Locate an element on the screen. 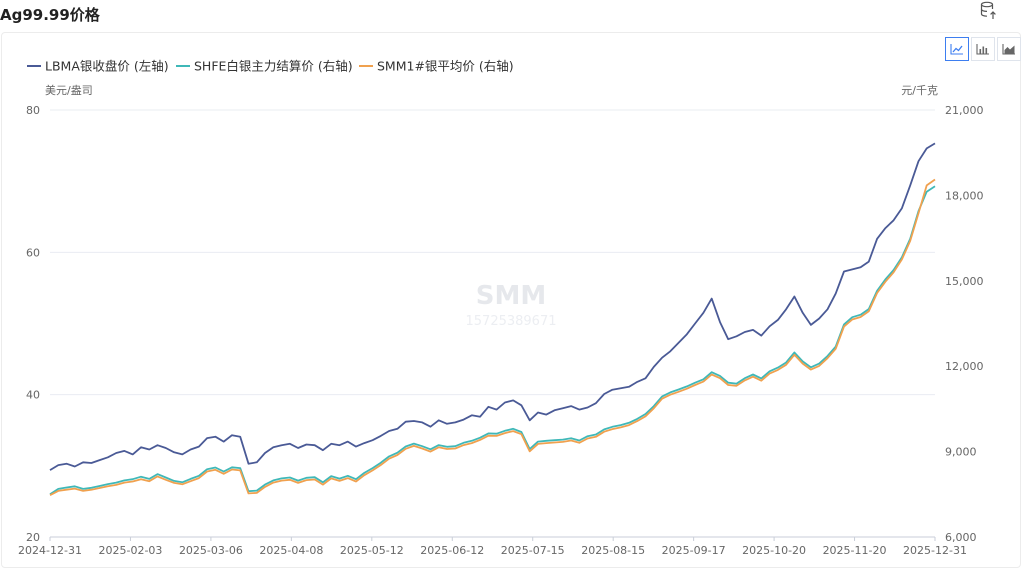 The image size is (1024, 569). line-chart-icon is located at coordinates (956, 49).